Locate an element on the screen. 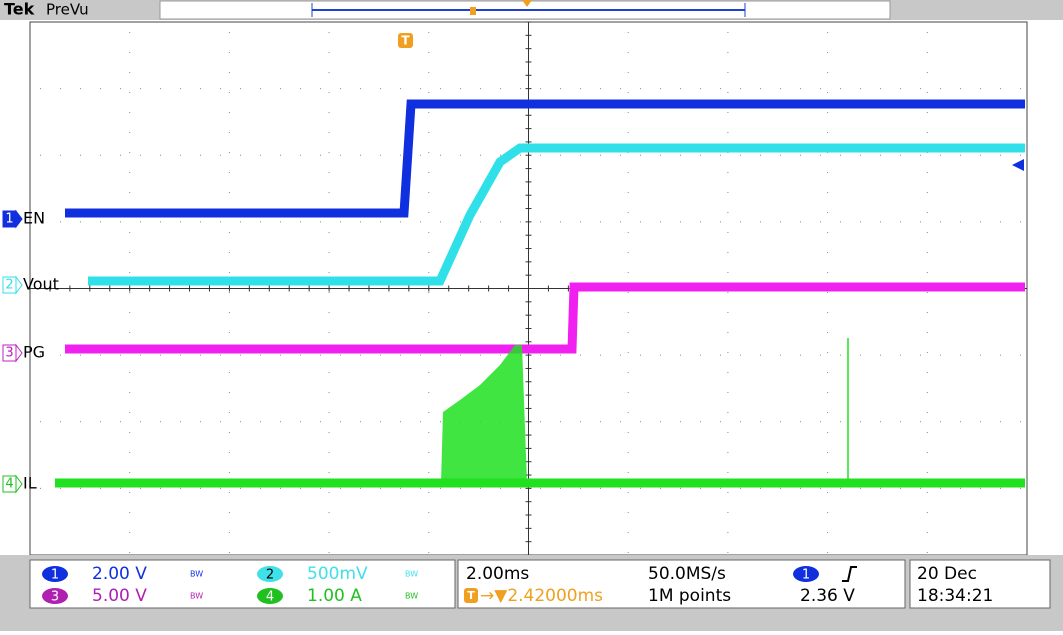 The width and height of the screenshot is (1063, 635). channel-badge-number: 1 is located at coordinates (55, 575).